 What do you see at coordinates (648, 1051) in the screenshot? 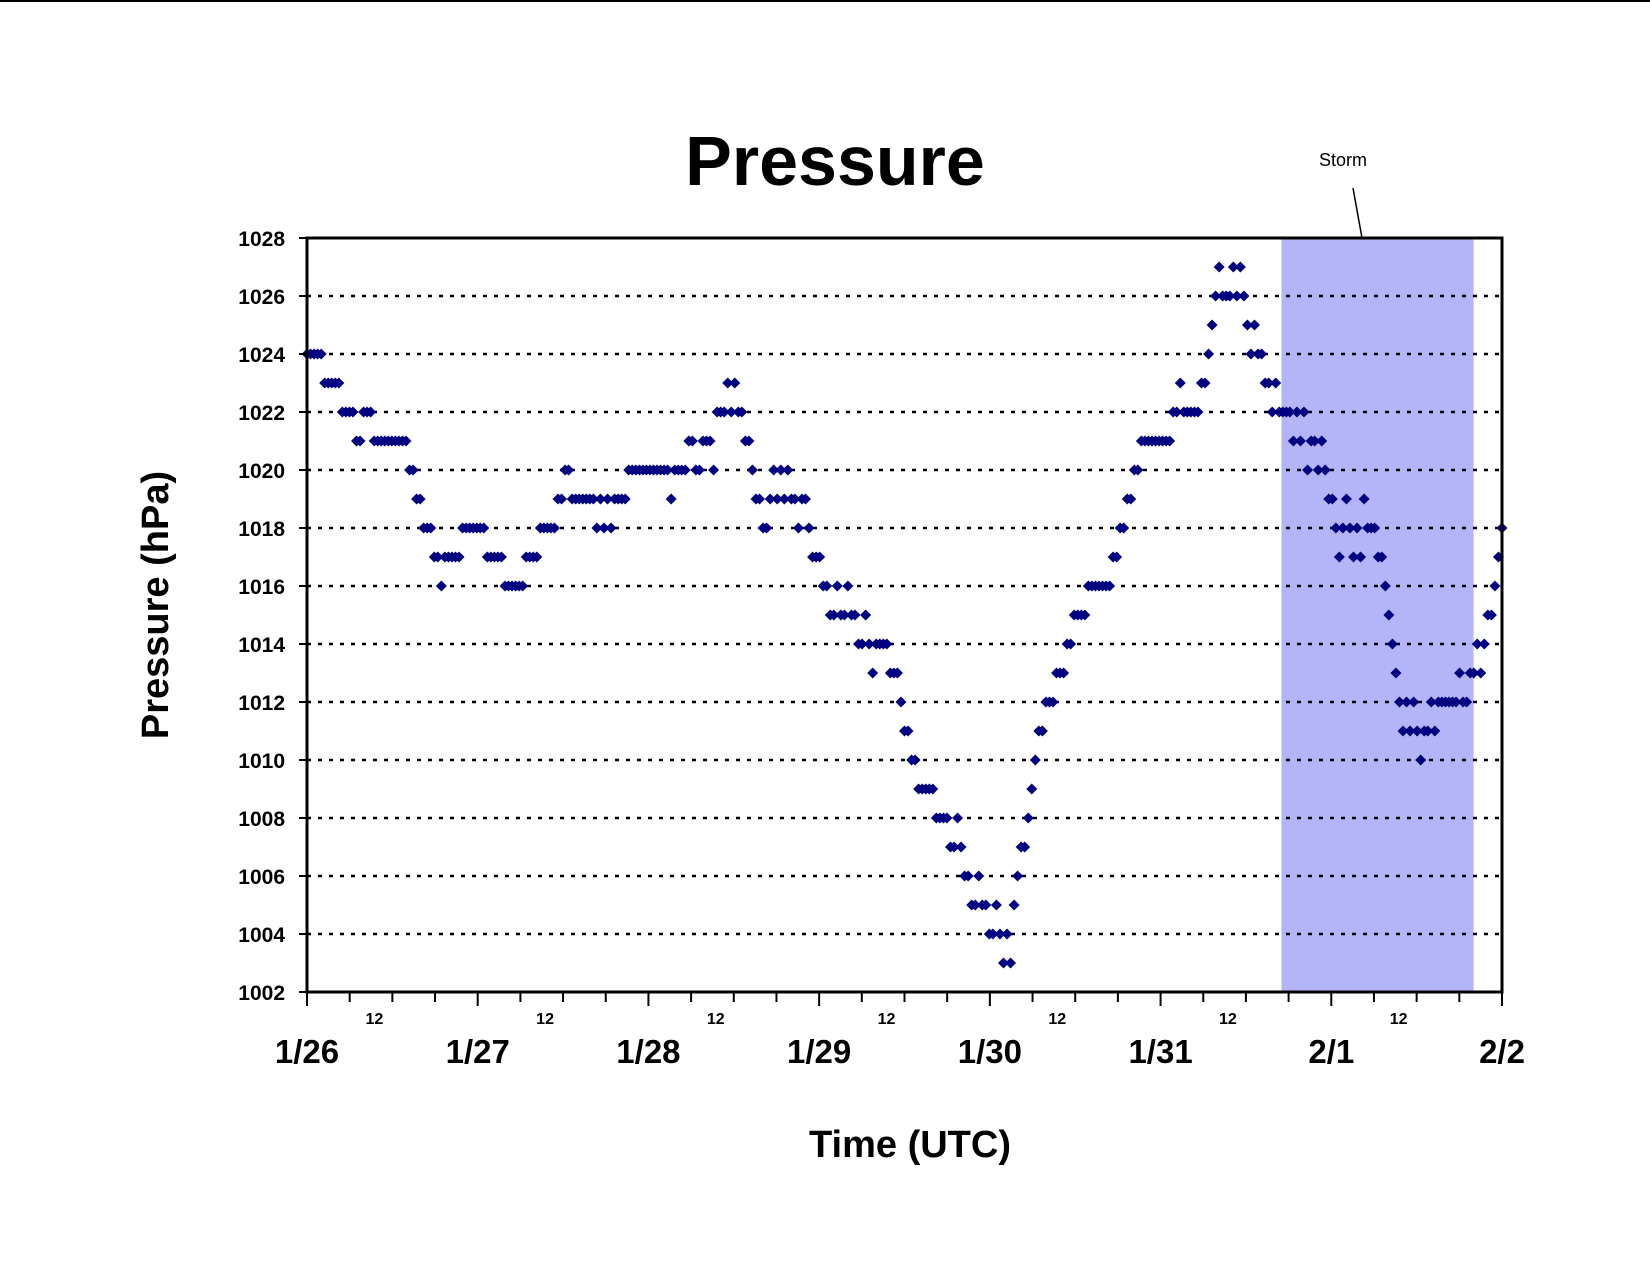
I see `x-day-label-1-28: 1/28` at bounding box center [648, 1051].